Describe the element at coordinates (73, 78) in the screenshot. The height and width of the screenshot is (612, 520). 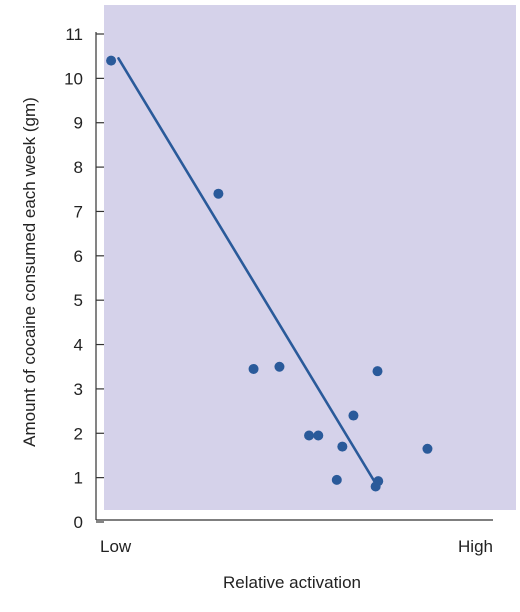
I see `y-tick-label: 10` at that location.